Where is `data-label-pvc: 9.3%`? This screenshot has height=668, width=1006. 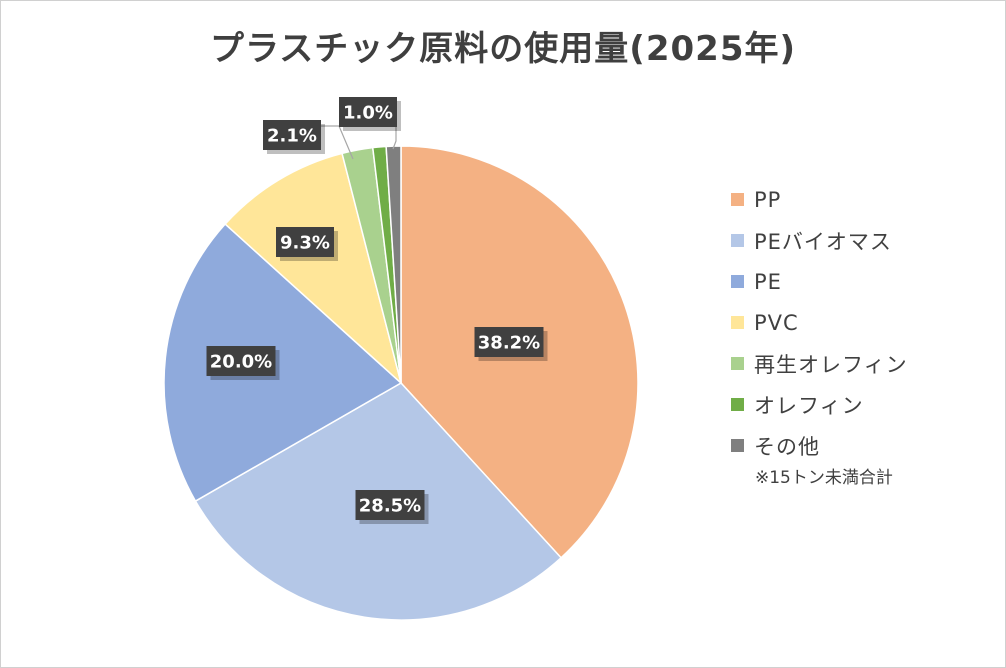 data-label-pvc: 9.3% is located at coordinates (307, 244).